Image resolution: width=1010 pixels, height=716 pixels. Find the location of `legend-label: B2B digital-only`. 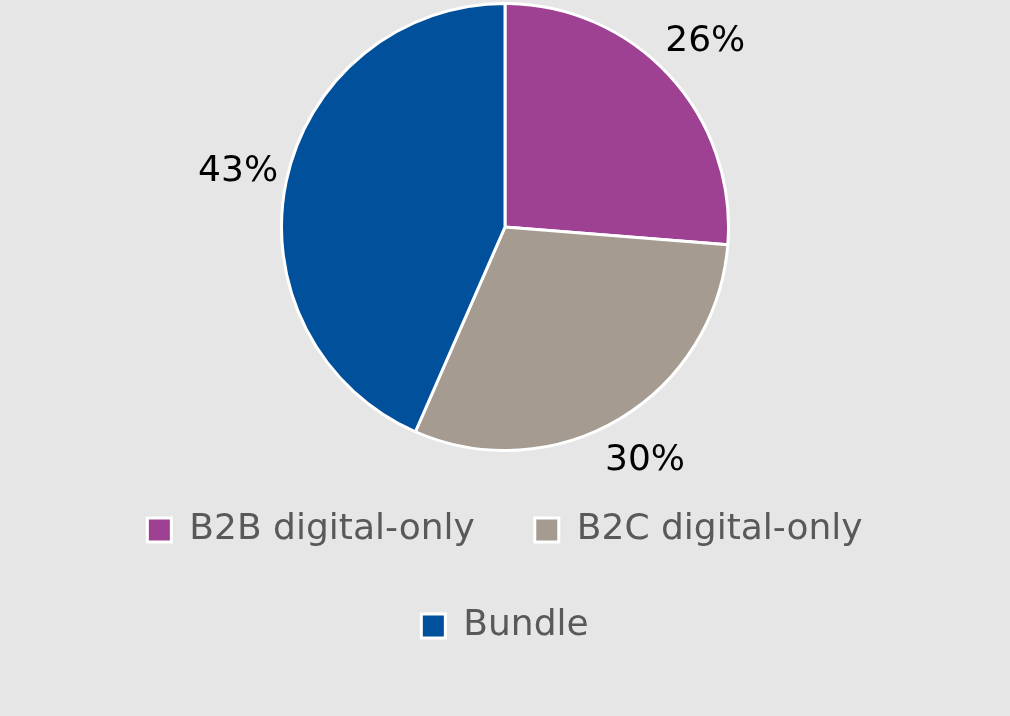

legend-label: B2B digital-only is located at coordinates (332, 527).